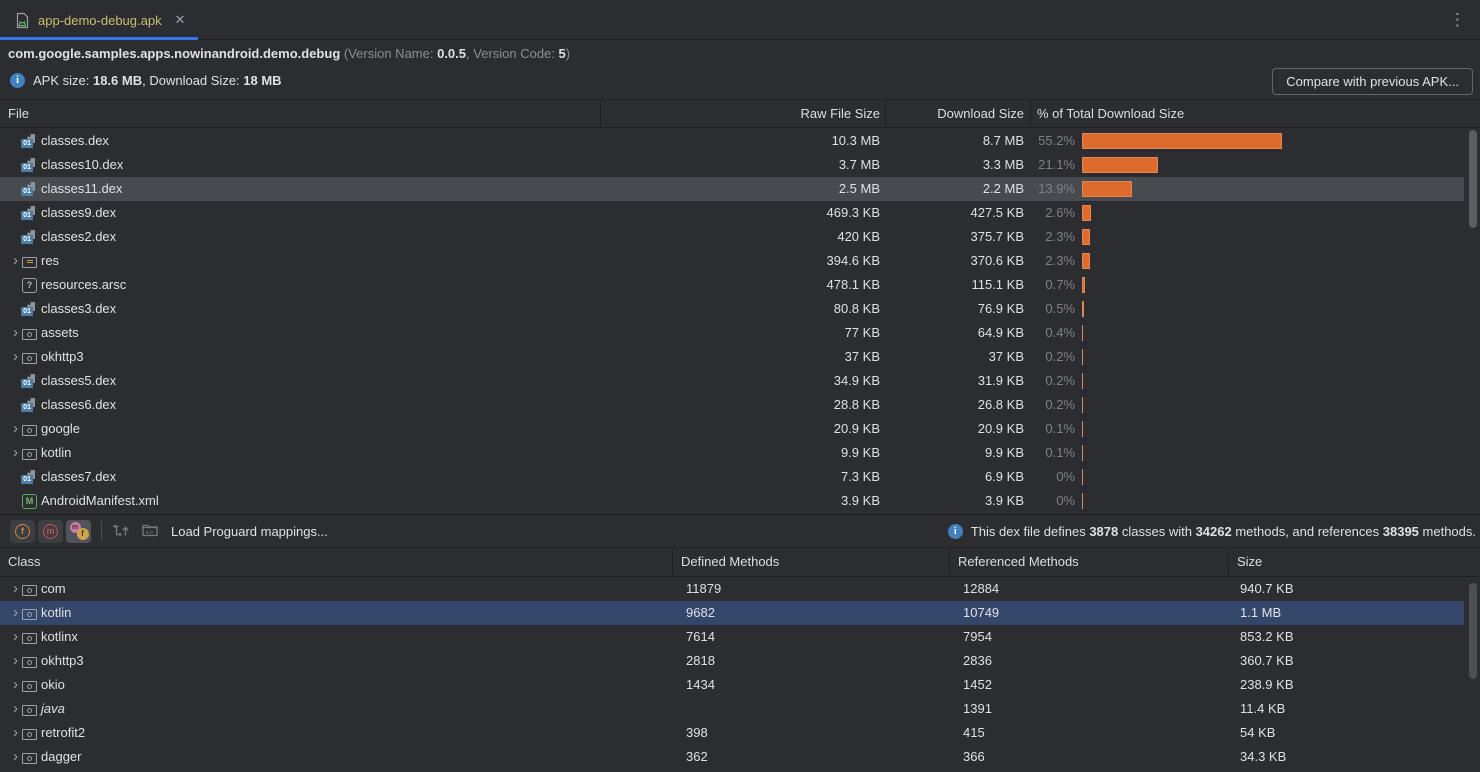  Describe the element at coordinates (740, 237) in the screenshot. I see `file-table-row: classes2.dex 420 KB 375.7 KB 2.3%` at that location.